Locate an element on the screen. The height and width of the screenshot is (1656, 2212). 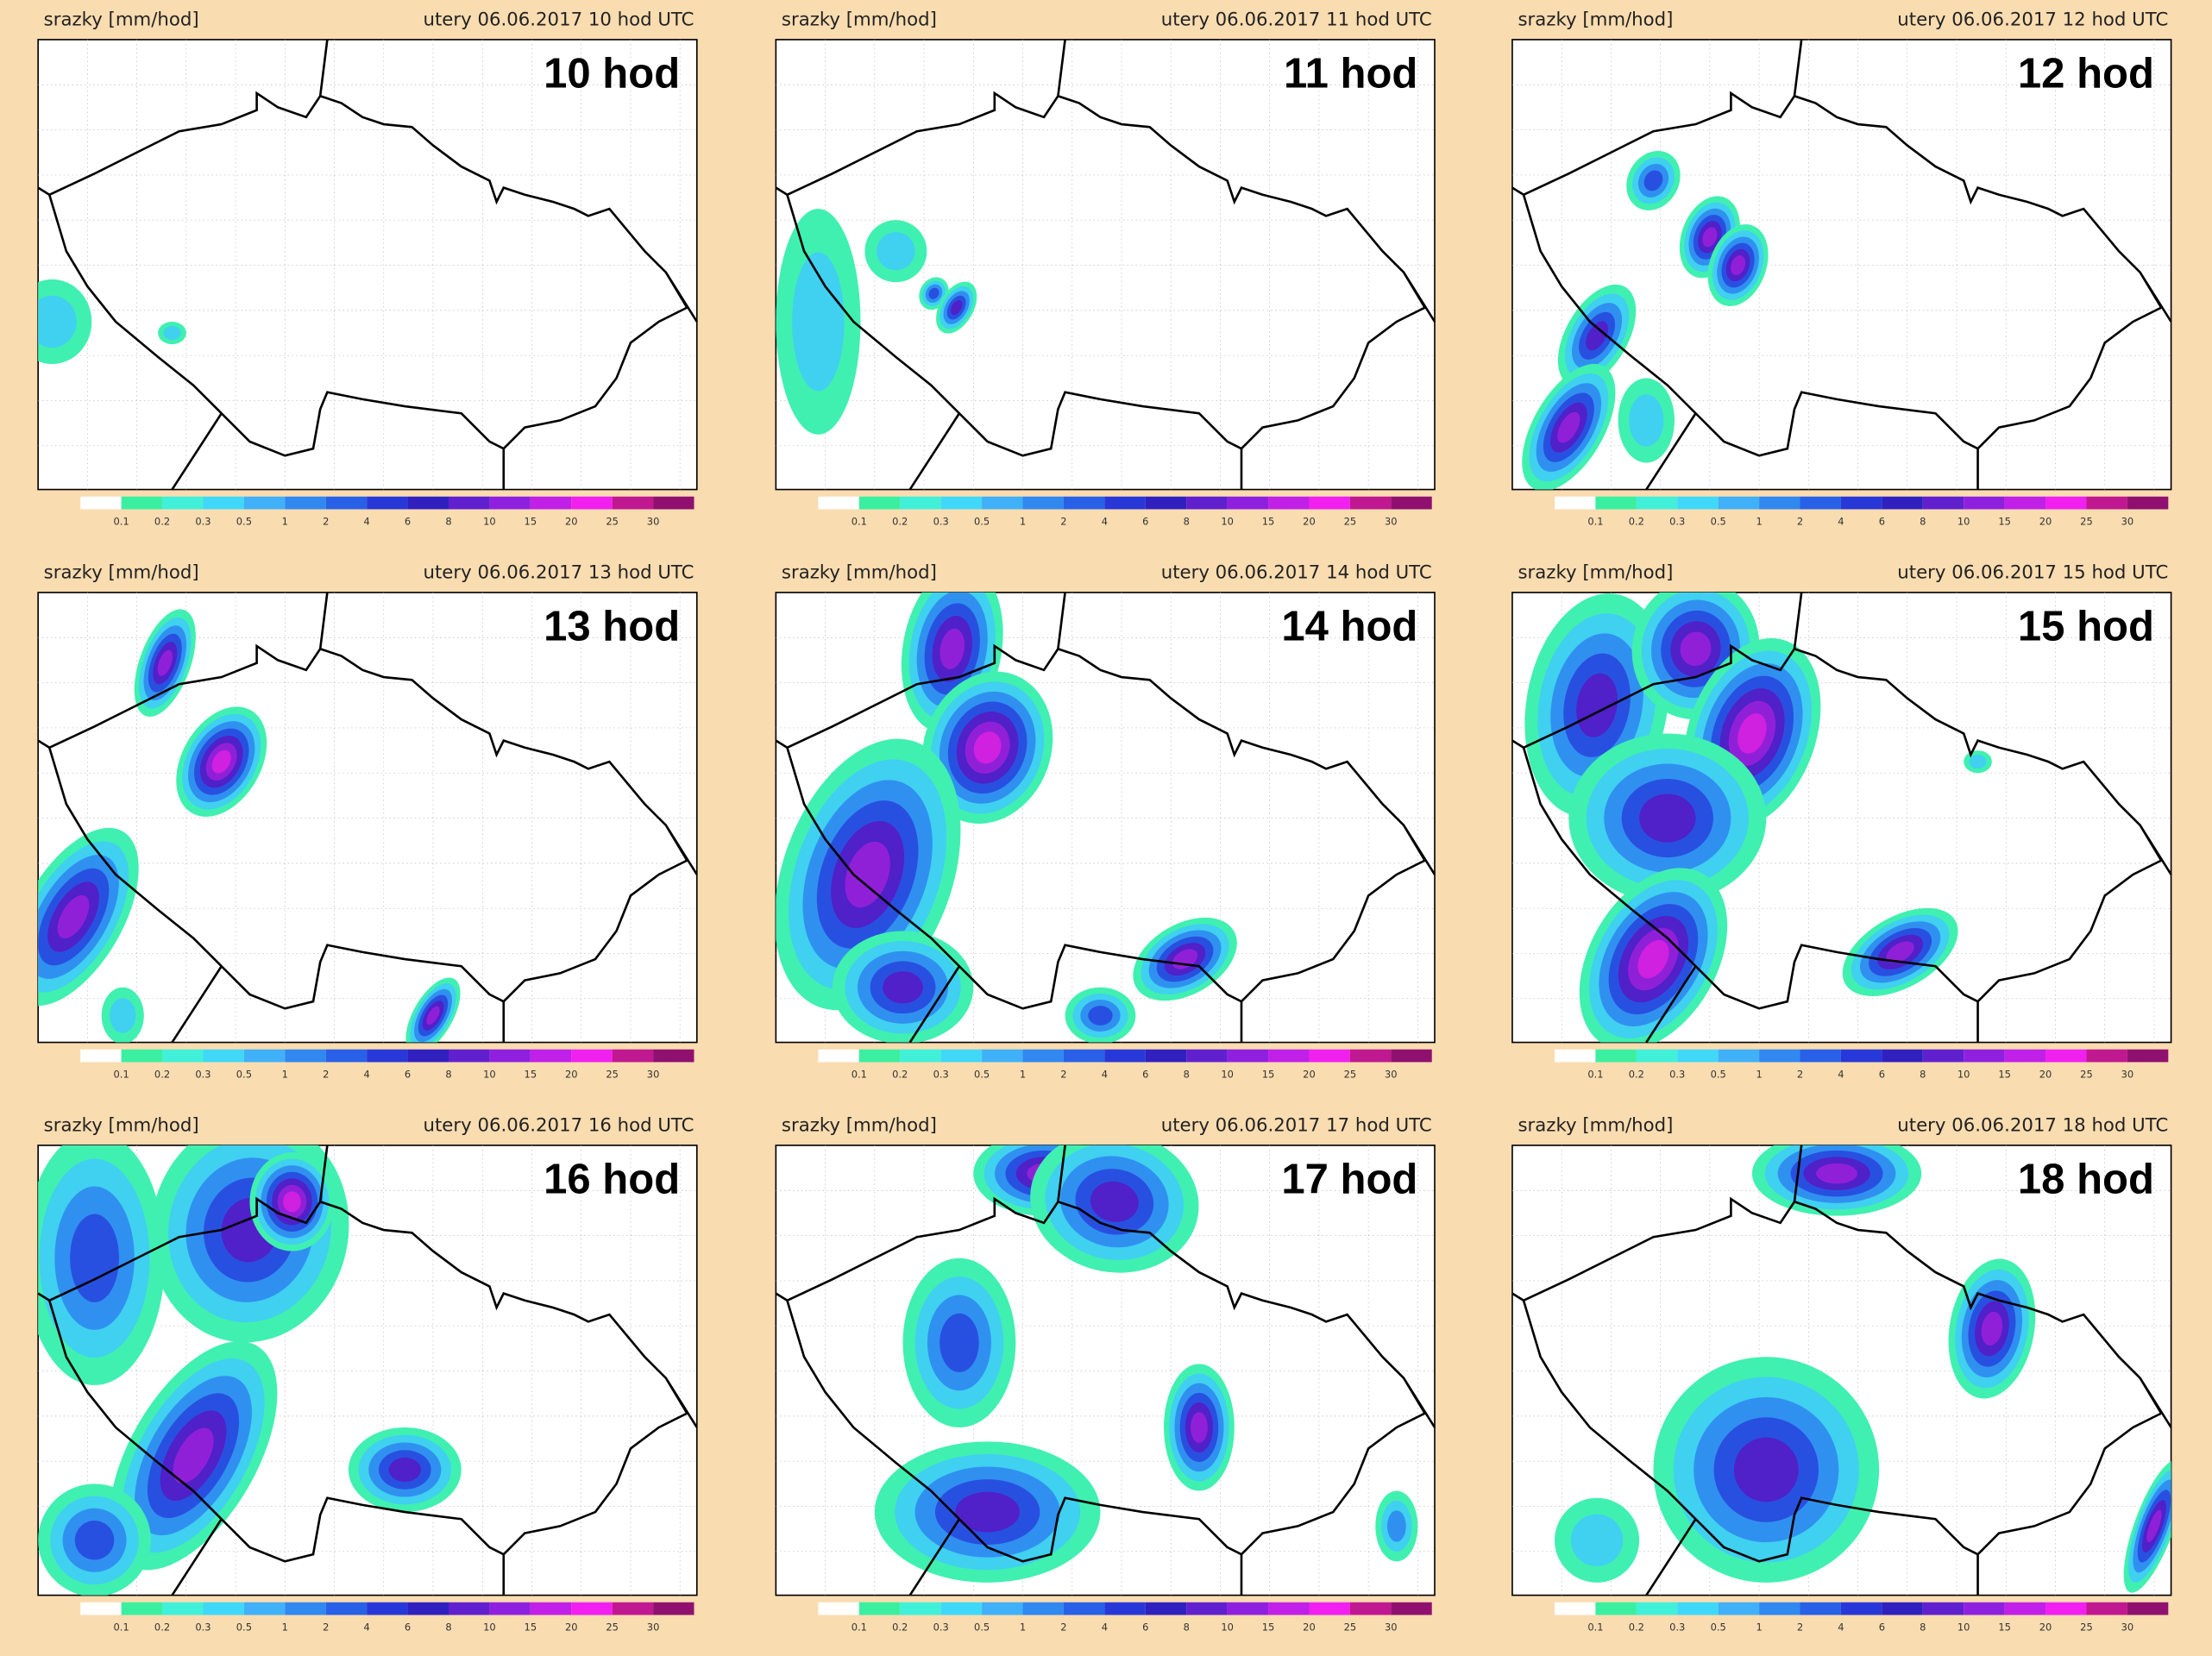
hour-label: 17 hod is located at coordinates (1349, 1180).